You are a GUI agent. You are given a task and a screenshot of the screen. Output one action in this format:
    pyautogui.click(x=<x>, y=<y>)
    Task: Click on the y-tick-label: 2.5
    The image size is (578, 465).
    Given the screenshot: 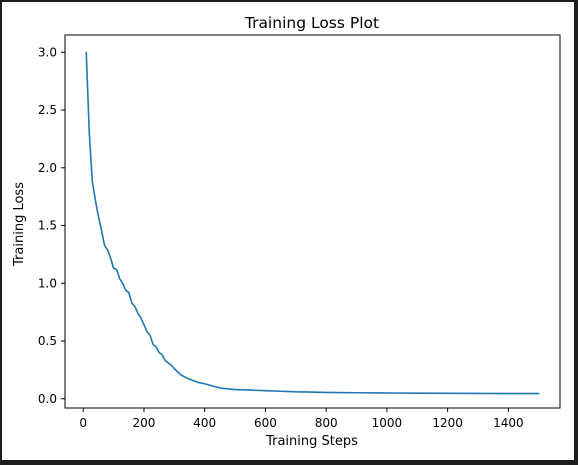 What is the action you would take?
    pyautogui.click(x=47, y=110)
    